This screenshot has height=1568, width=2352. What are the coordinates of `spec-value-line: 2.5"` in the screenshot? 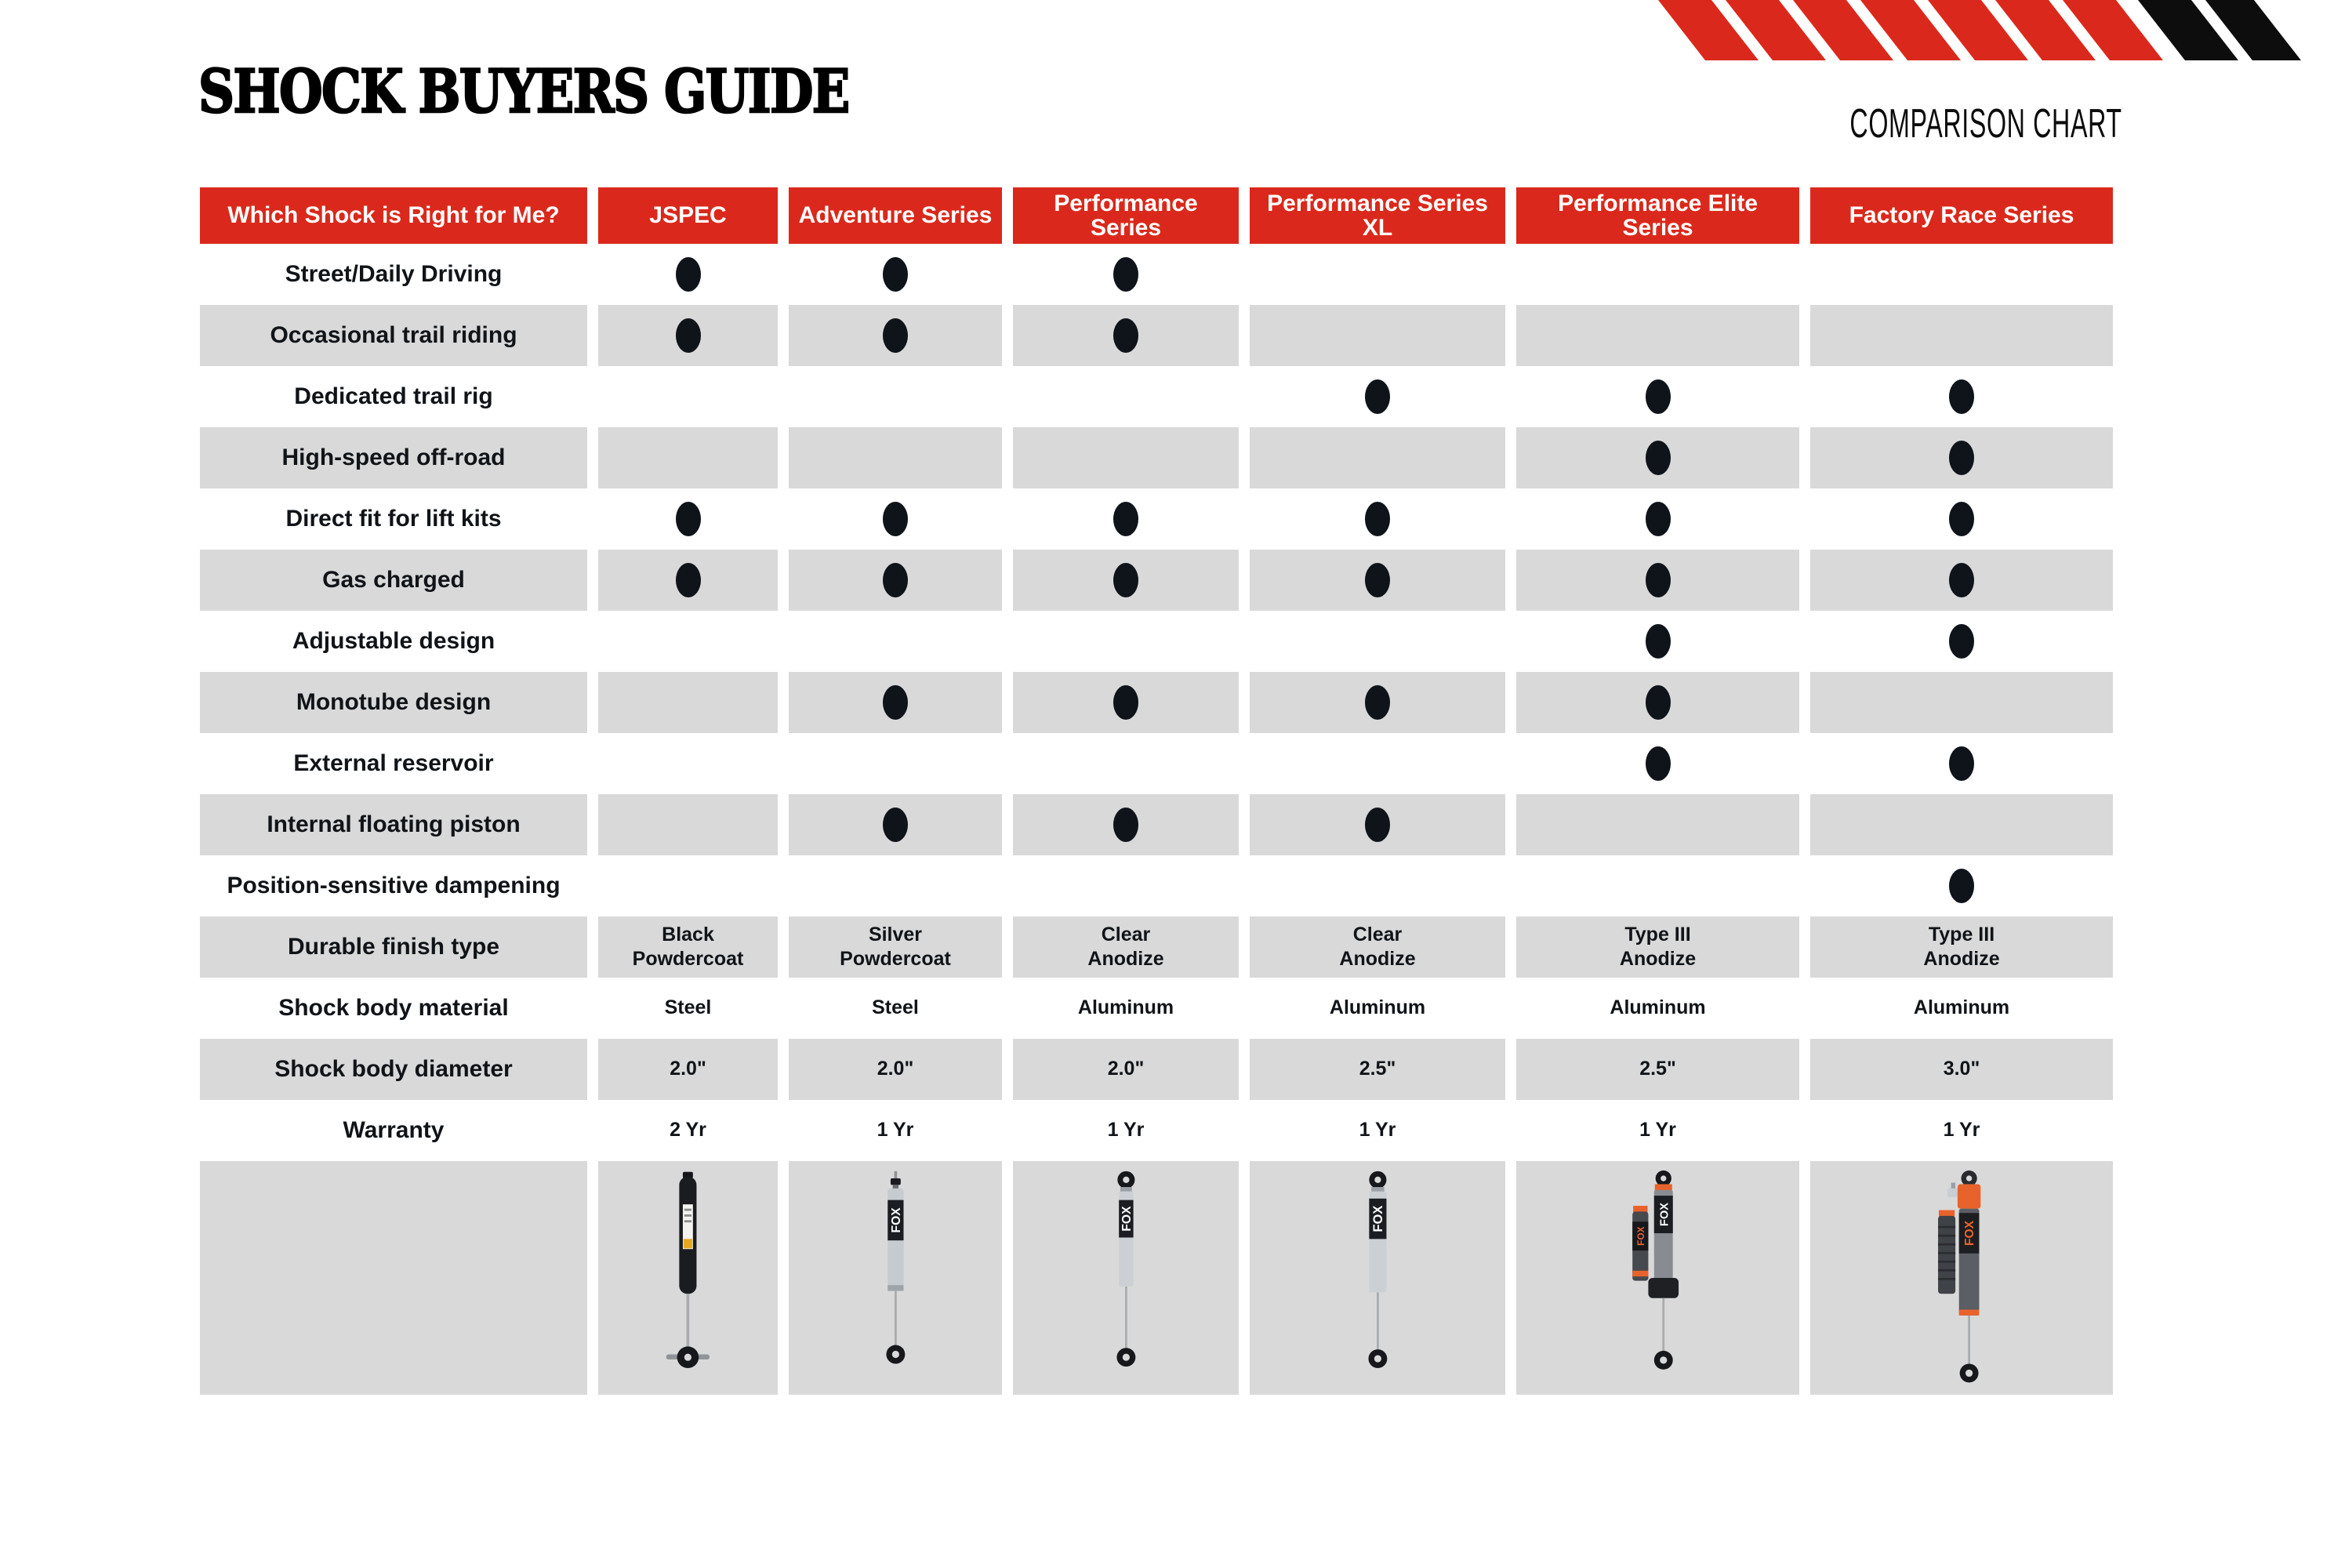 It's located at (1657, 1069).